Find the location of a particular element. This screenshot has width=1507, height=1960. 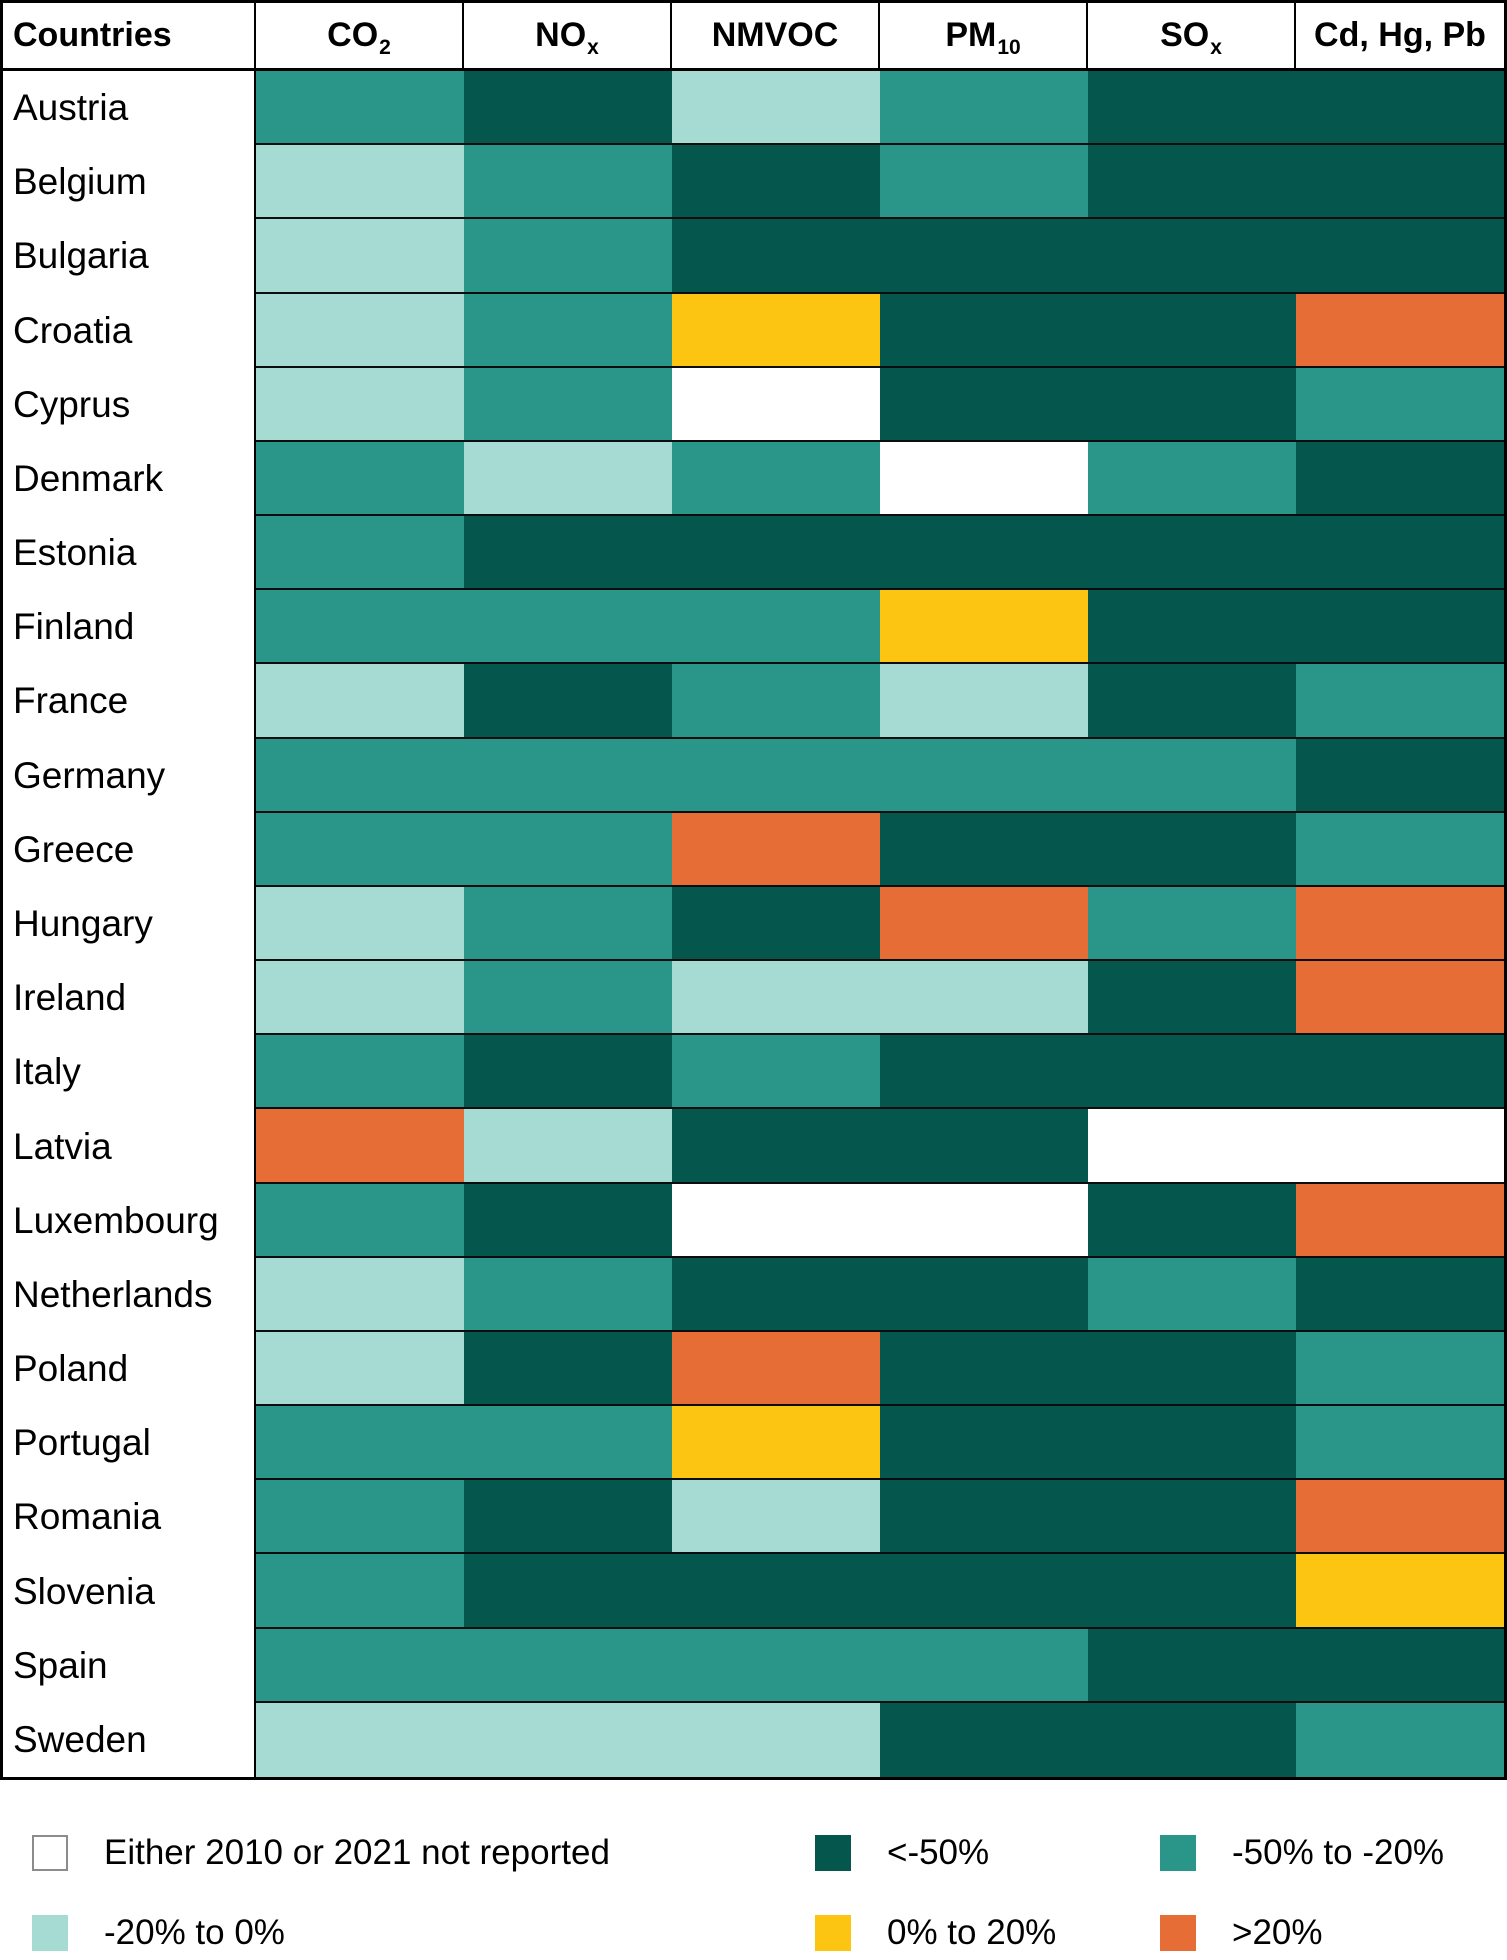

heatmap-cell-poland-sox is located at coordinates (1192, 1369).